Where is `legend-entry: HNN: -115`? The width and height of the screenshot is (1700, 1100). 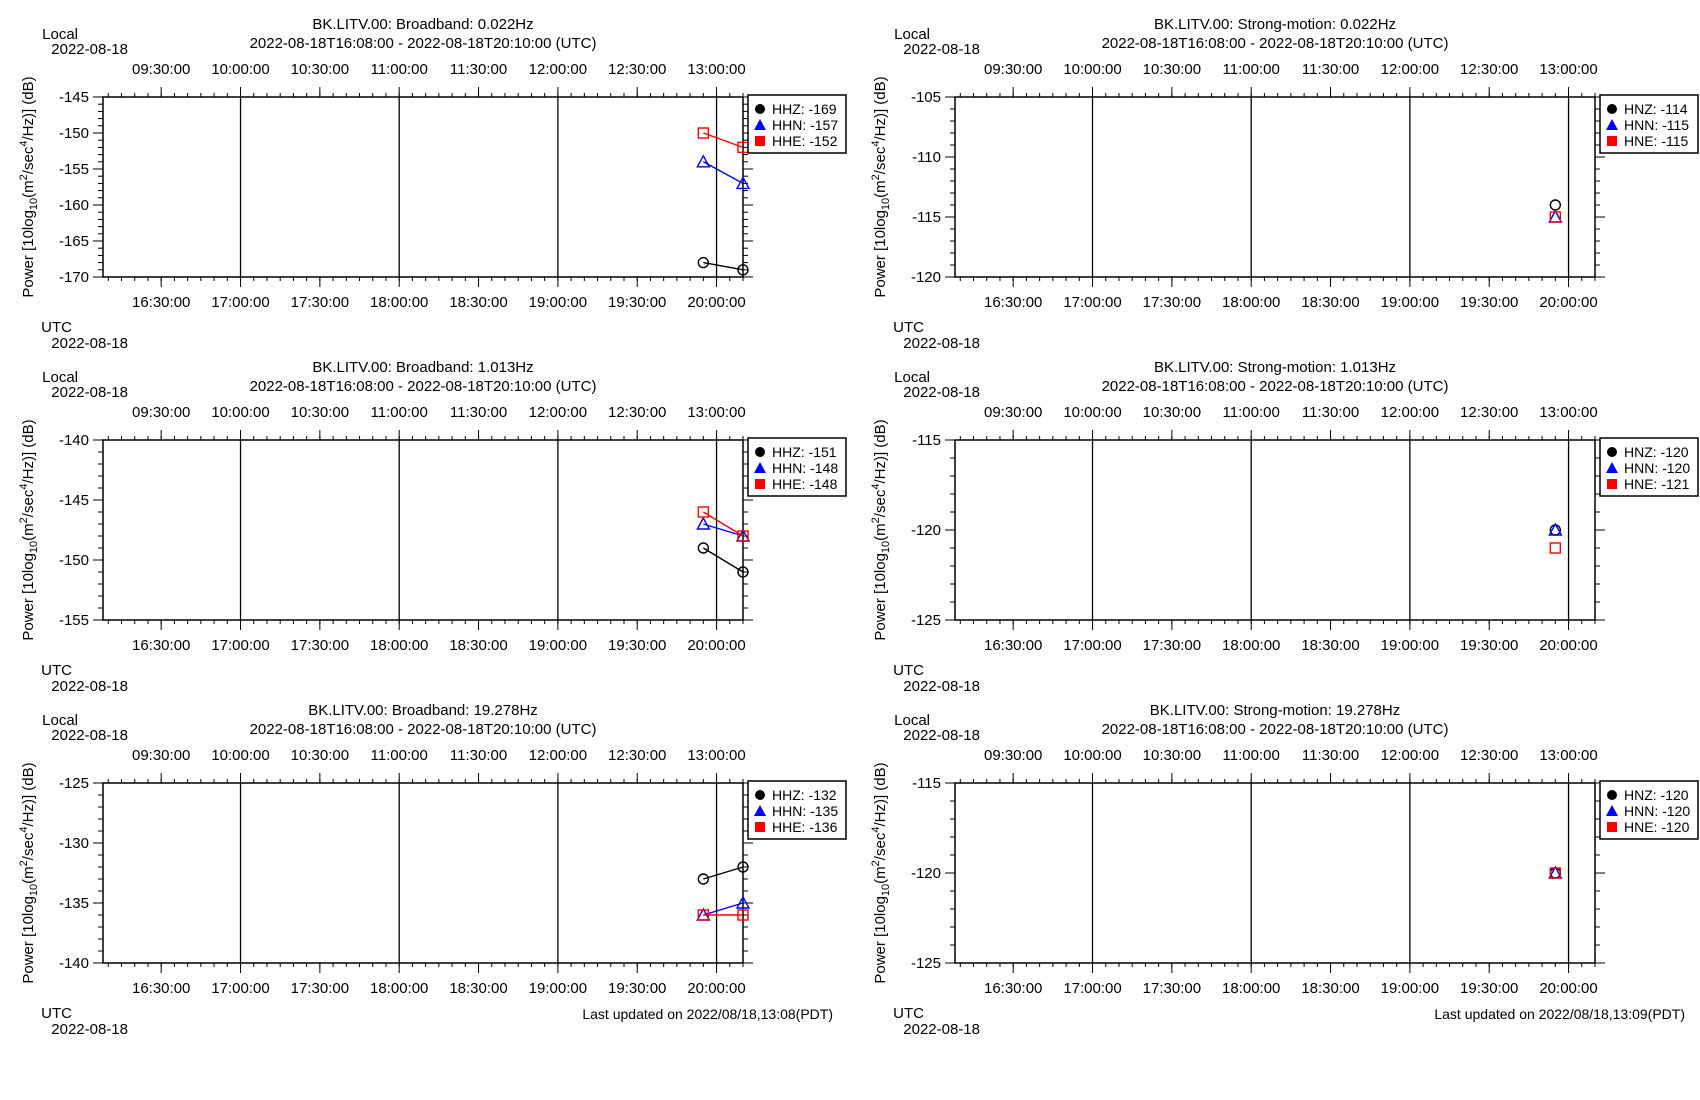
legend-entry: HNN: -115 is located at coordinates (1656, 125).